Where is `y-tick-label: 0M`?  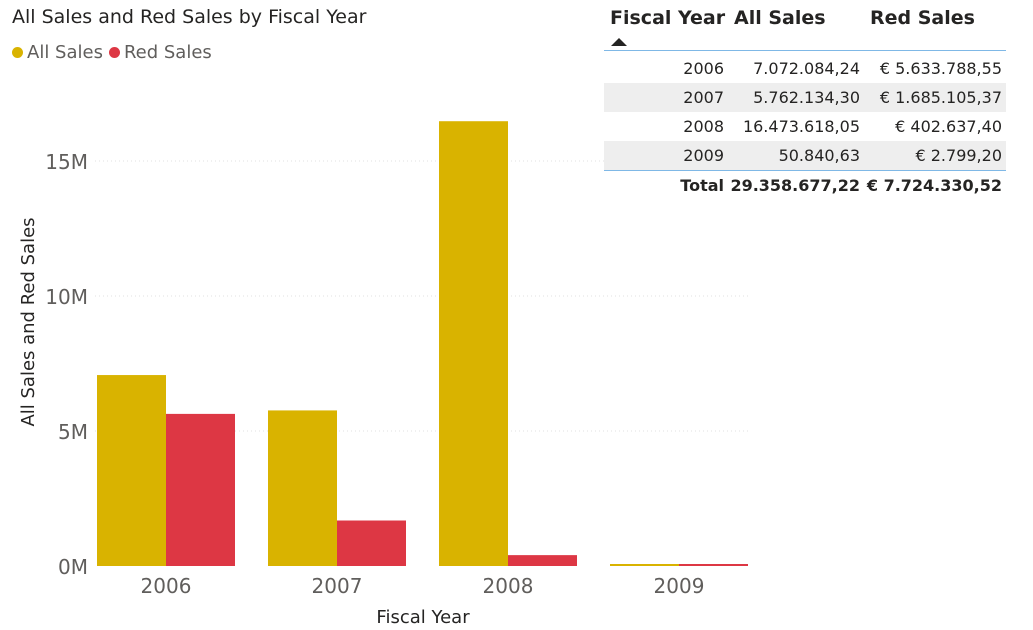 y-tick-label: 0M is located at coordinates (73, 567).